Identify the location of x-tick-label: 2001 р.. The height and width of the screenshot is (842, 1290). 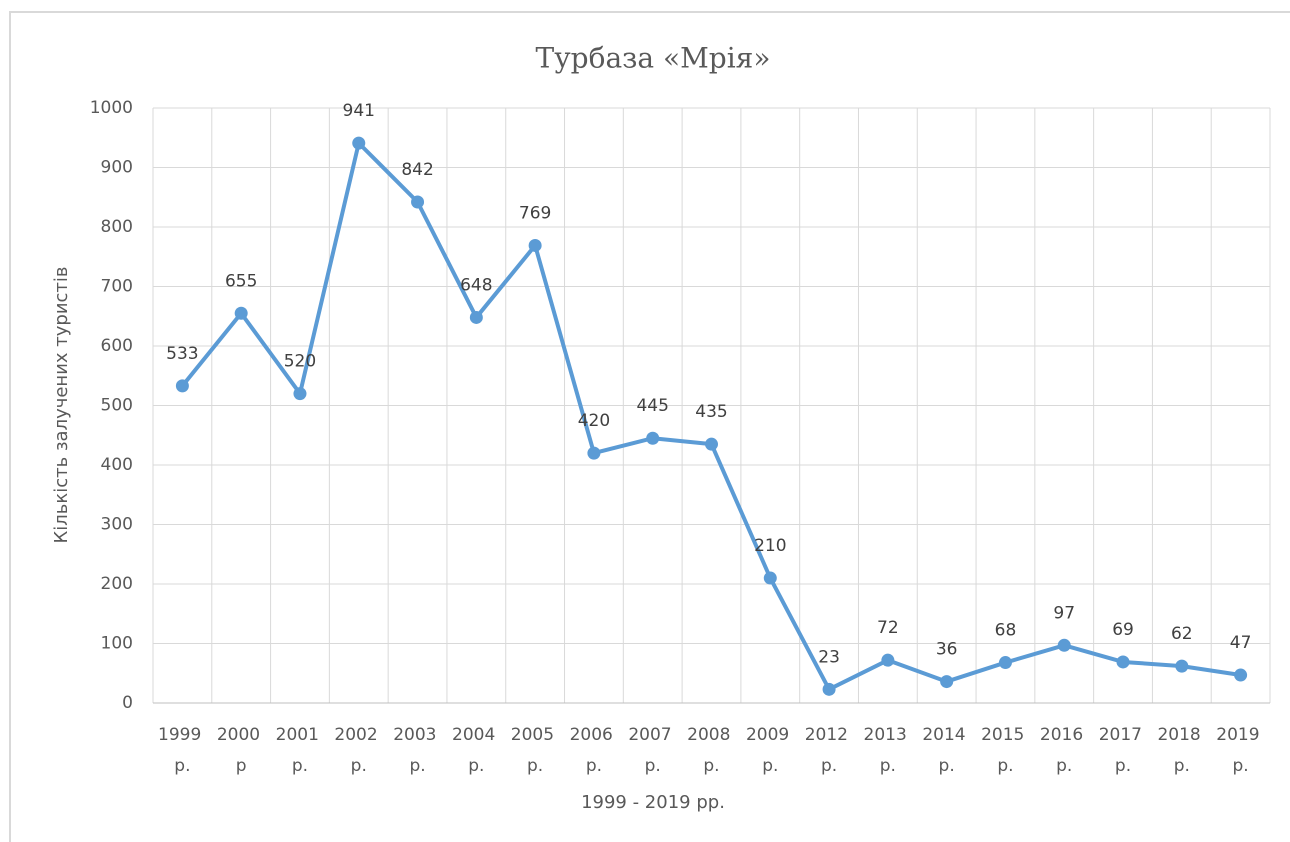
(300, 750).